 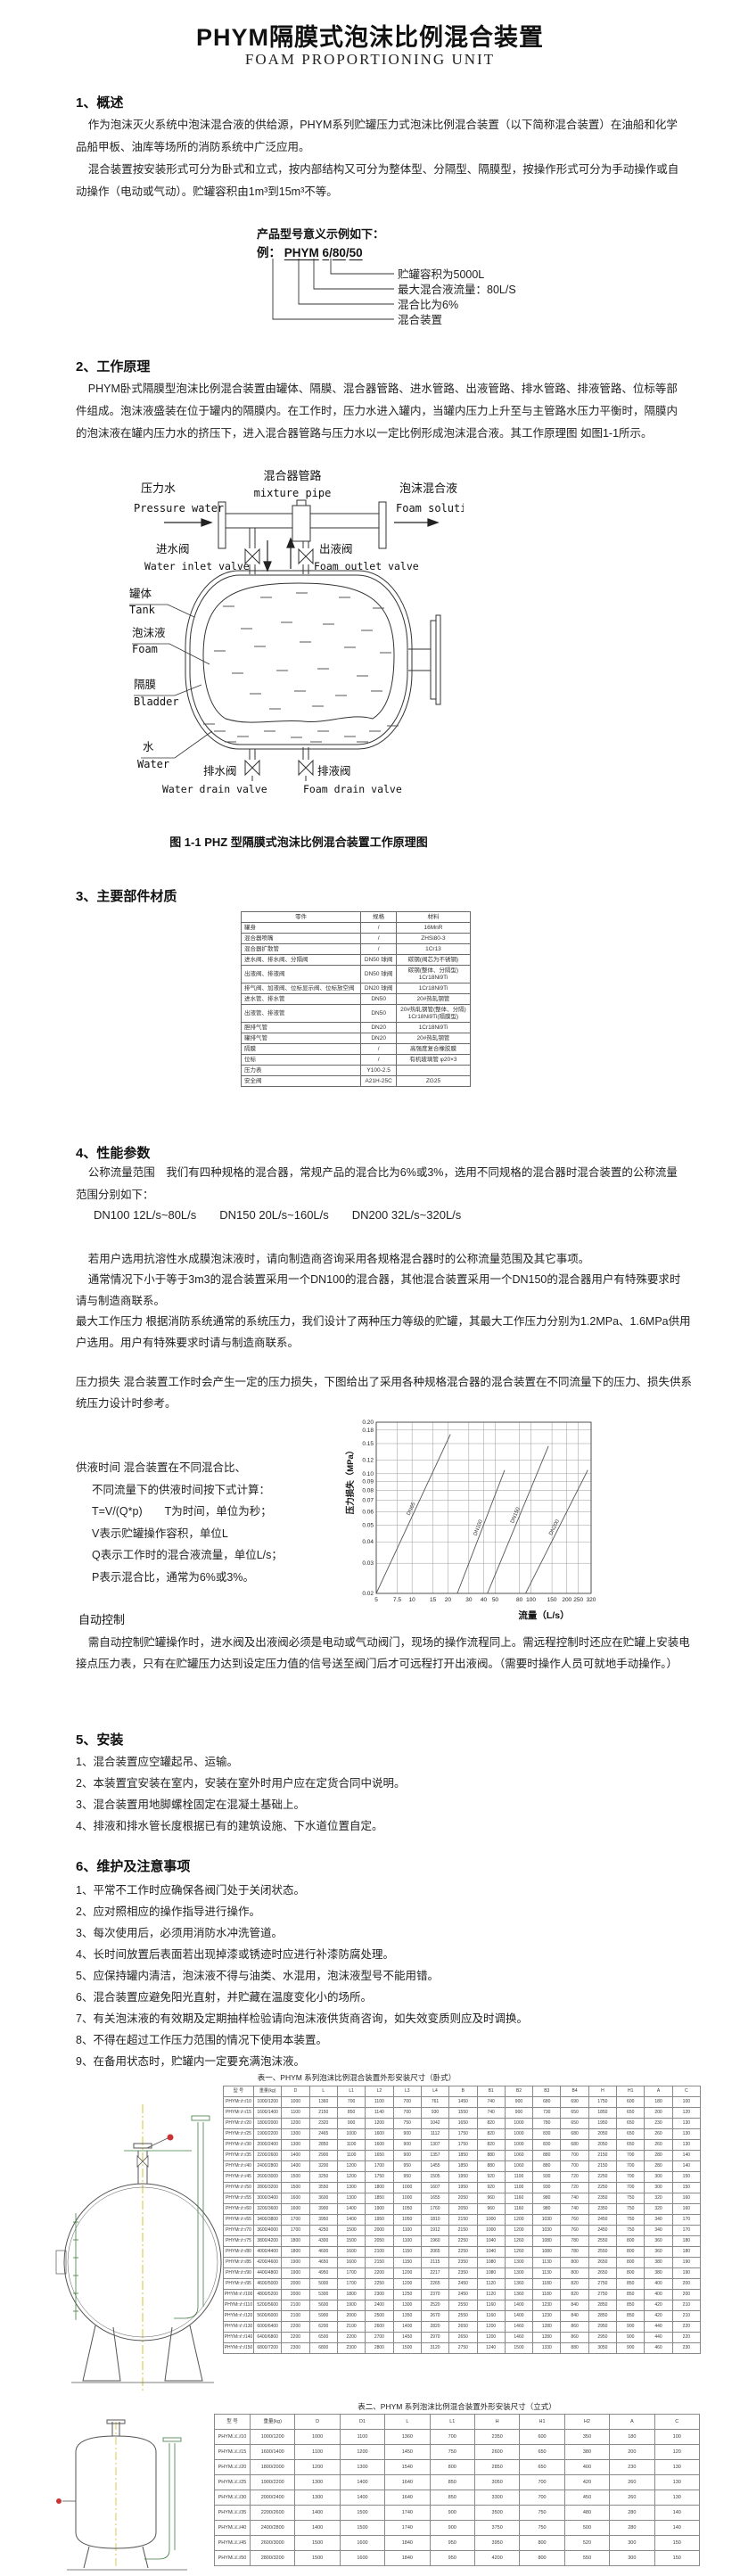 I want to click on cell-part: 安全阀, so click(x=301, y=1081).